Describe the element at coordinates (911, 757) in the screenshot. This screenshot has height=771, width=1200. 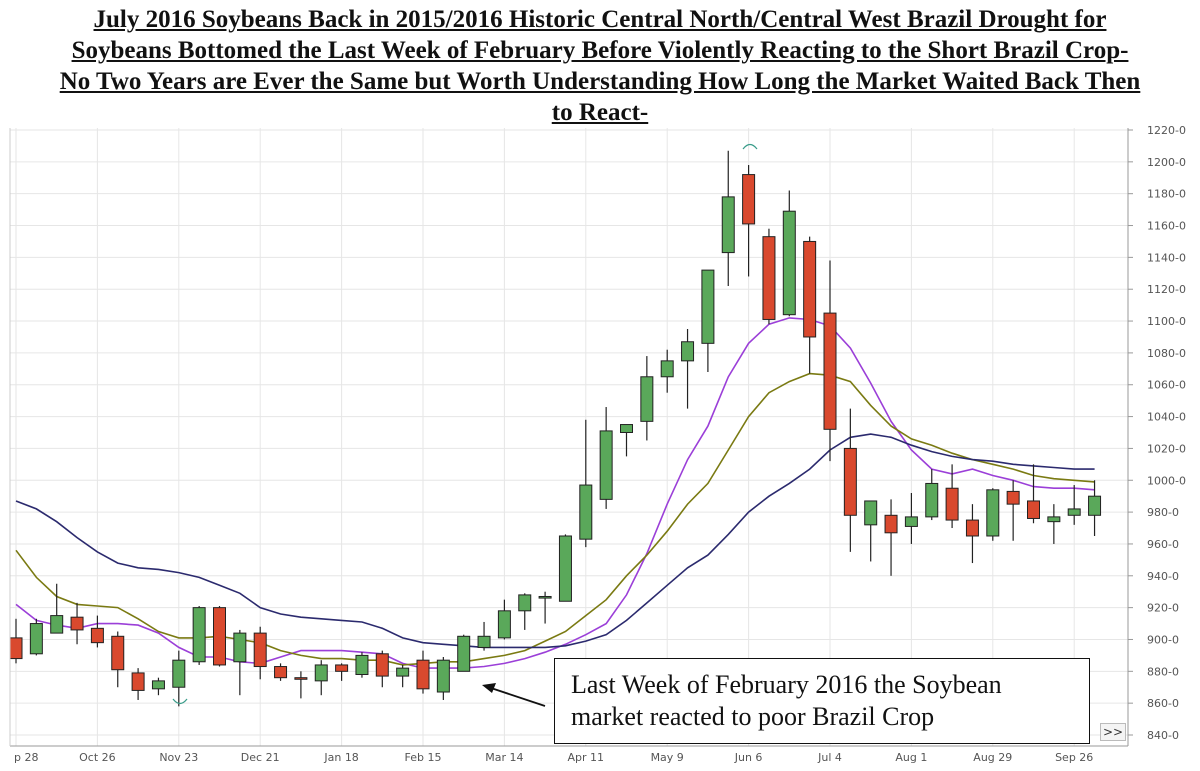
I see `x-tick-label: Aug 1` at that location.